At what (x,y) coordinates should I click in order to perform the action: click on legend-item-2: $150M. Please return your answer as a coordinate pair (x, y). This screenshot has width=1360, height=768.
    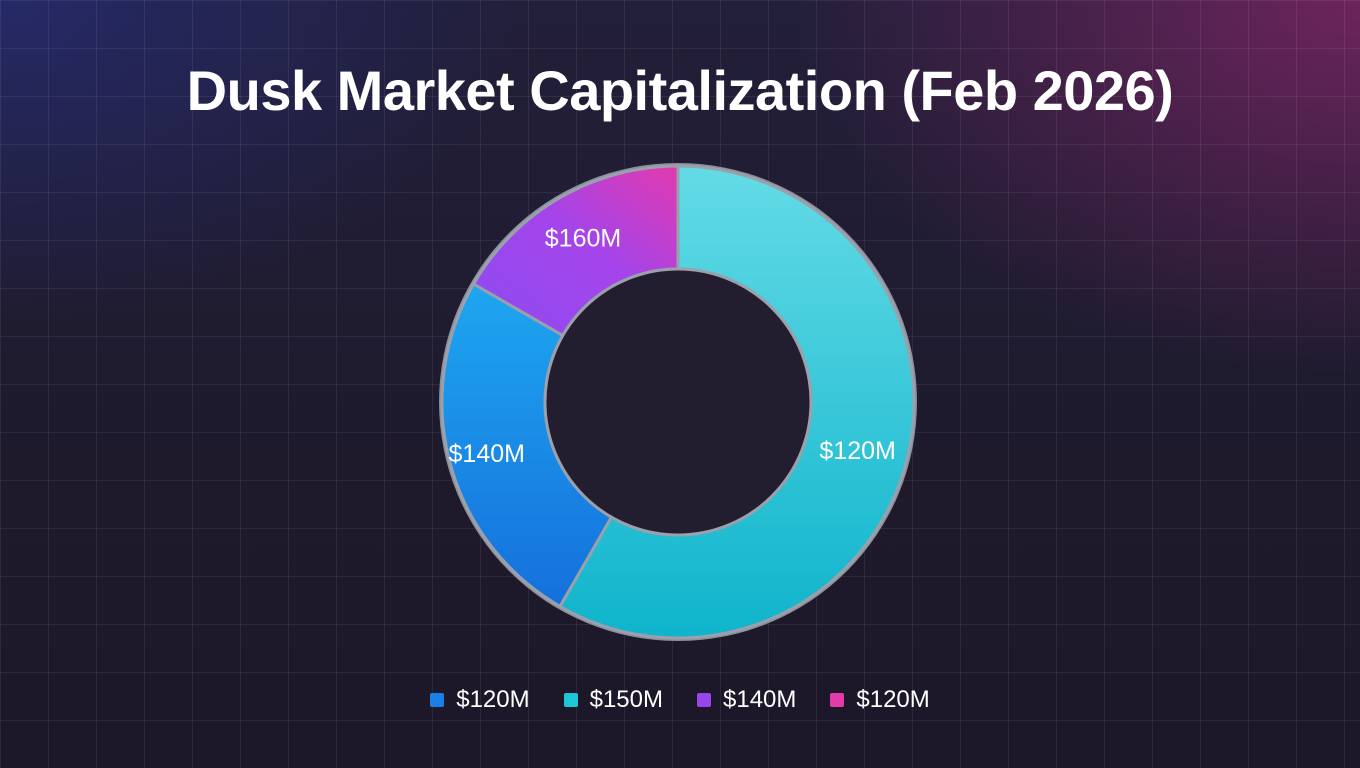
    Looking at the image, I should click on (613, 700).